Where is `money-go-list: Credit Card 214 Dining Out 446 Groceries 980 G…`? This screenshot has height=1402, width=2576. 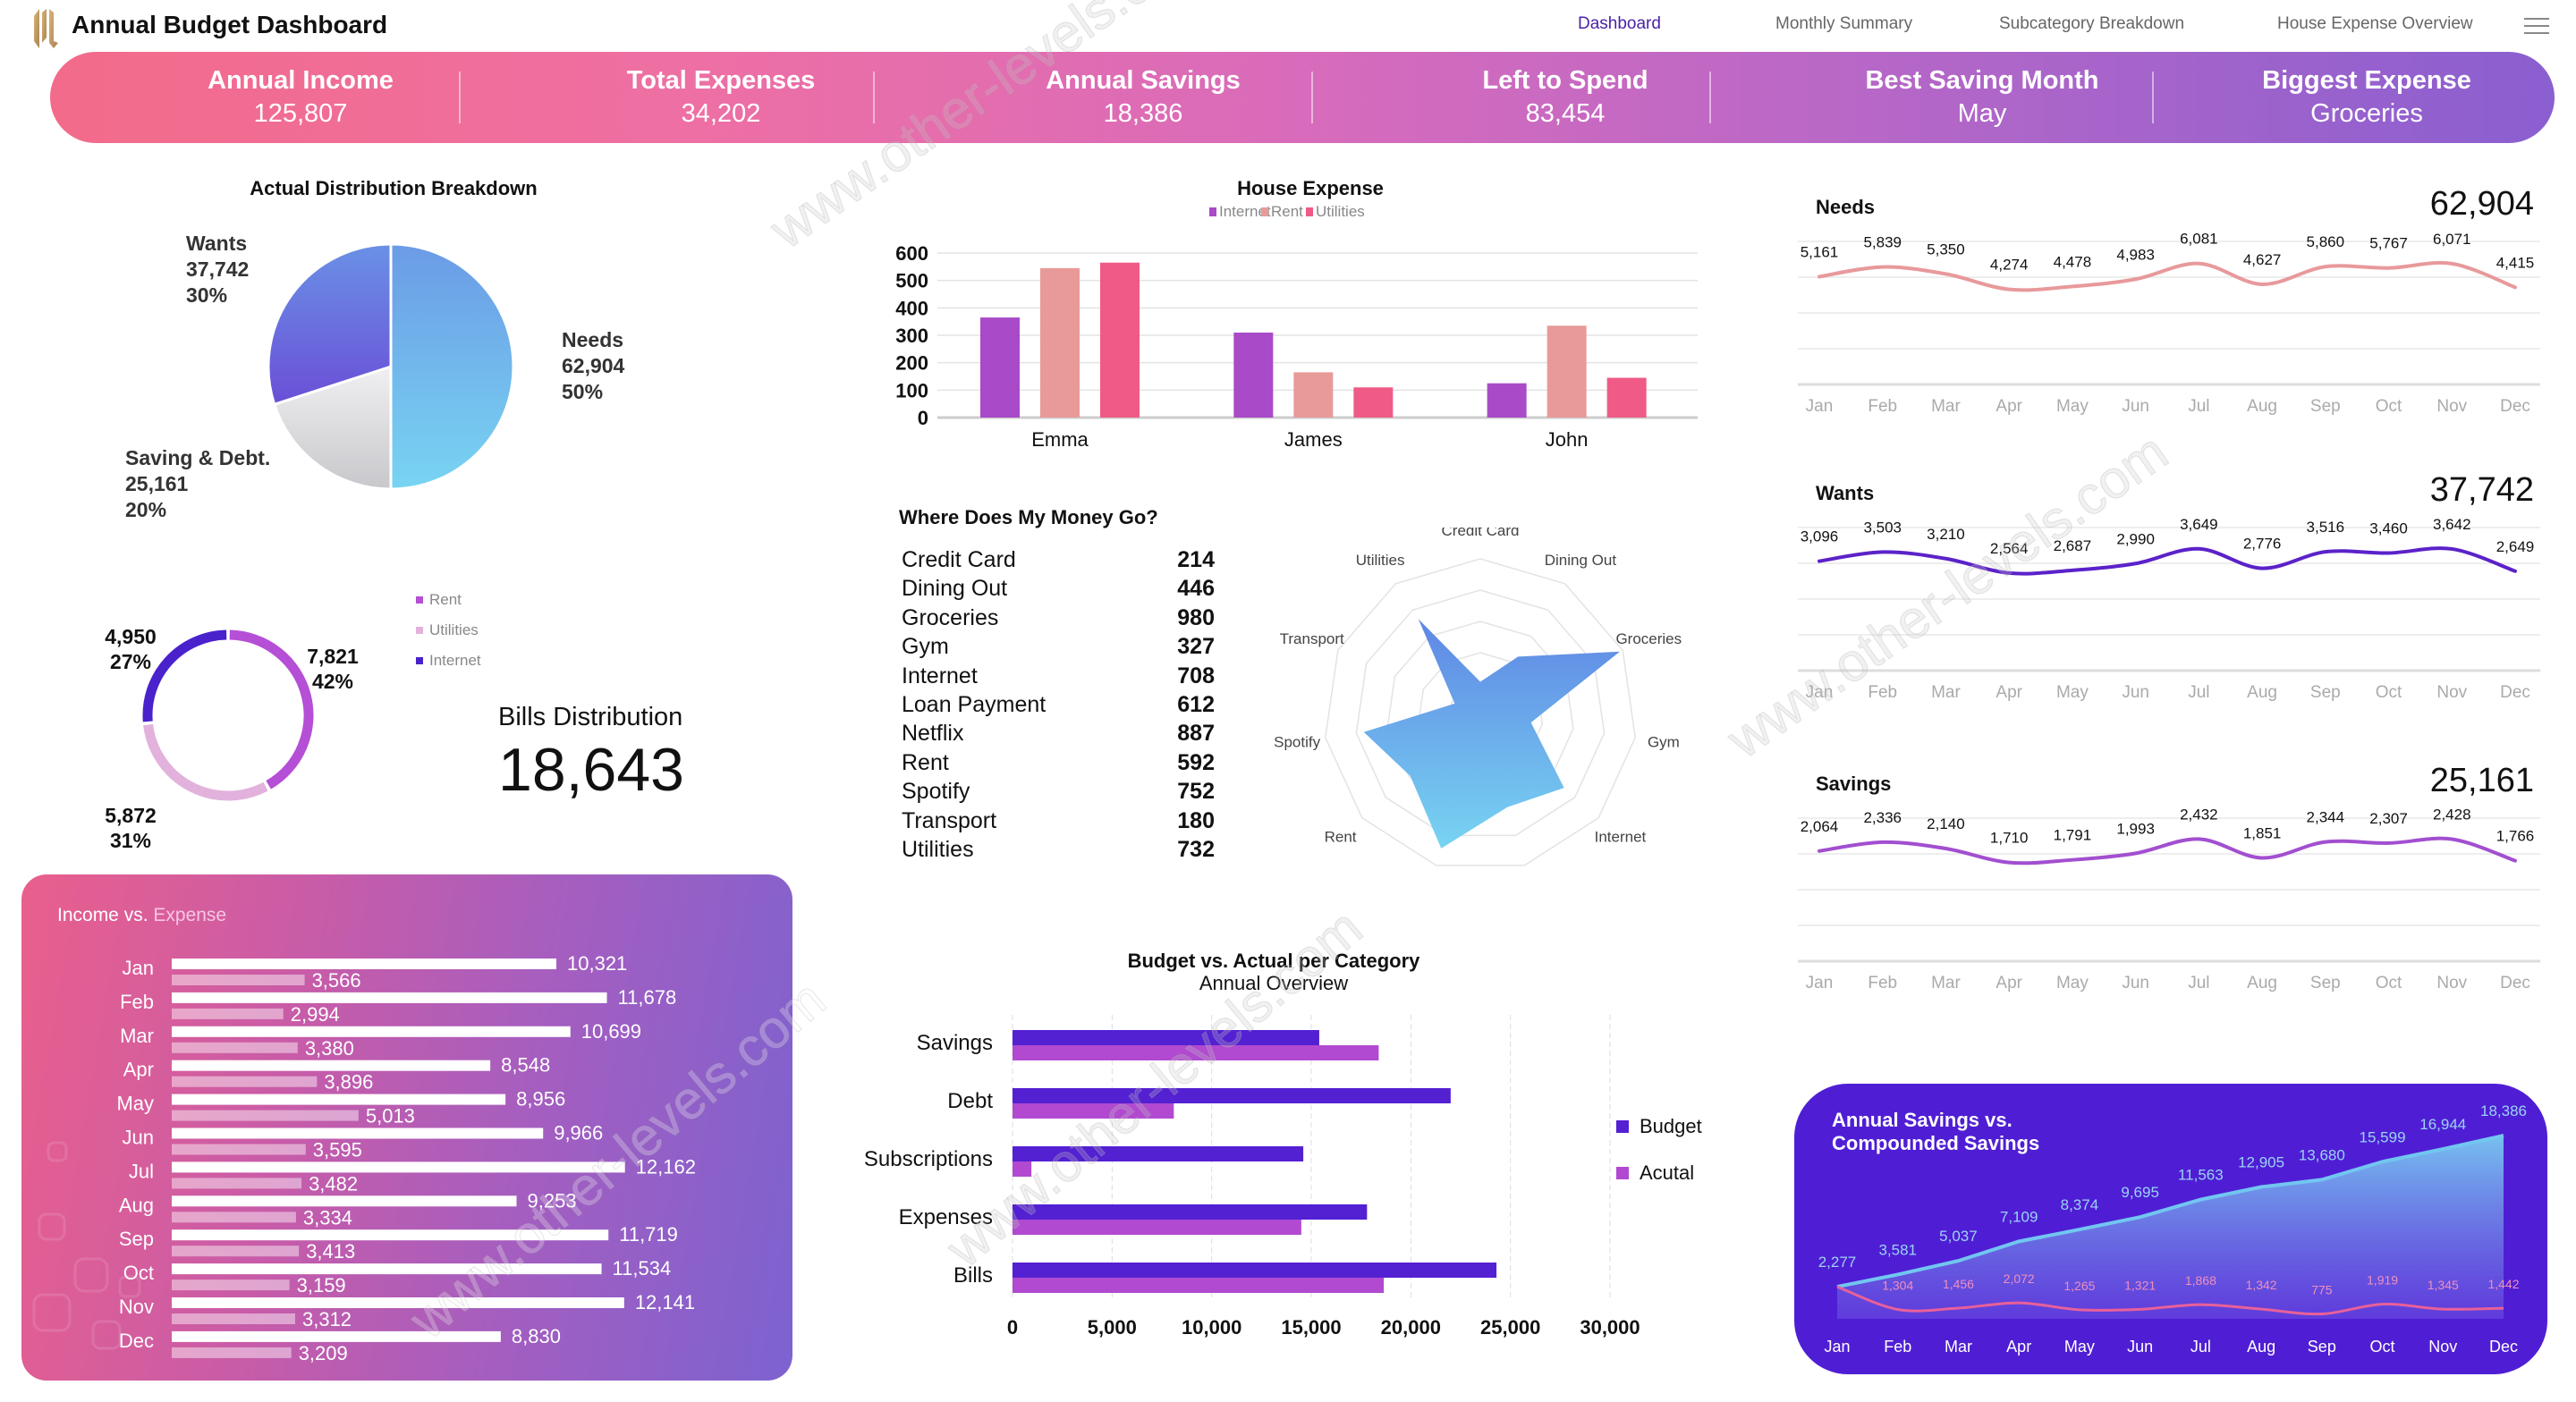 money-go-list: Credit Card 214 Dining Out 446 Groceries 980 G… is located at coordinates (1058, 706).